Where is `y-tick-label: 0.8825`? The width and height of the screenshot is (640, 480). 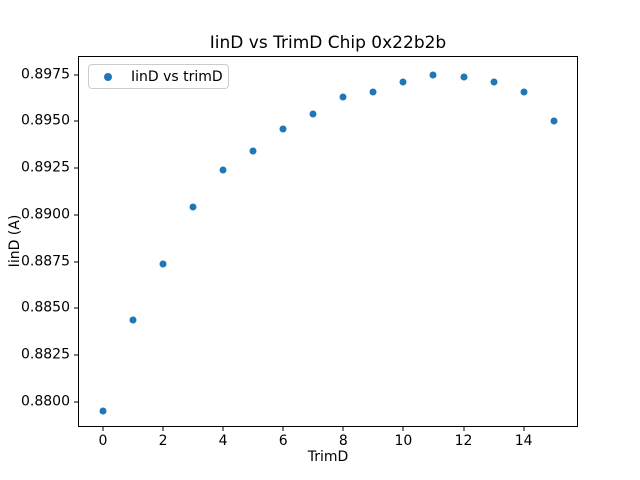 y-tick-label: 0.8825 is located at coordinates (45, 354).